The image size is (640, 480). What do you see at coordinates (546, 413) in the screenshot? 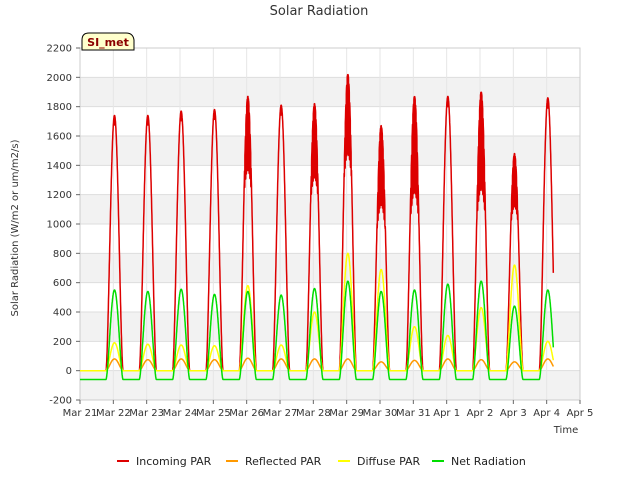
I see `x-tick-label: Apr 4` at bounding box center [546, 413].